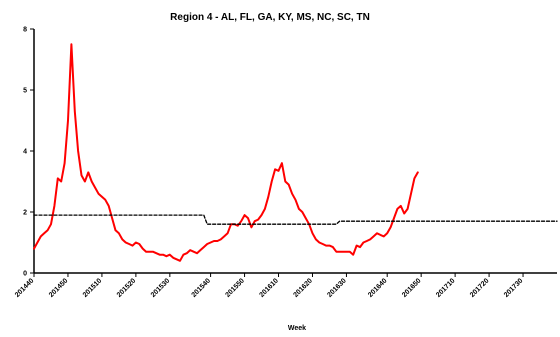 This screenshot has width=560, height=337. Describe the element at coordinates (297, 328) in the screenshot. I see `x-axis-label: Week` at that location.